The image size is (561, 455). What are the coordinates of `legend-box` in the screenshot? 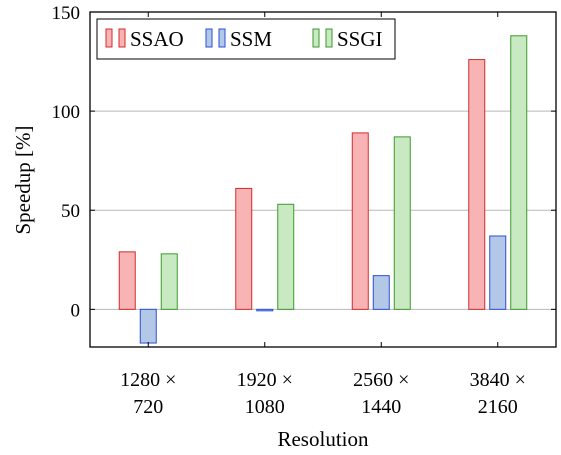 It's located at (246, 39).